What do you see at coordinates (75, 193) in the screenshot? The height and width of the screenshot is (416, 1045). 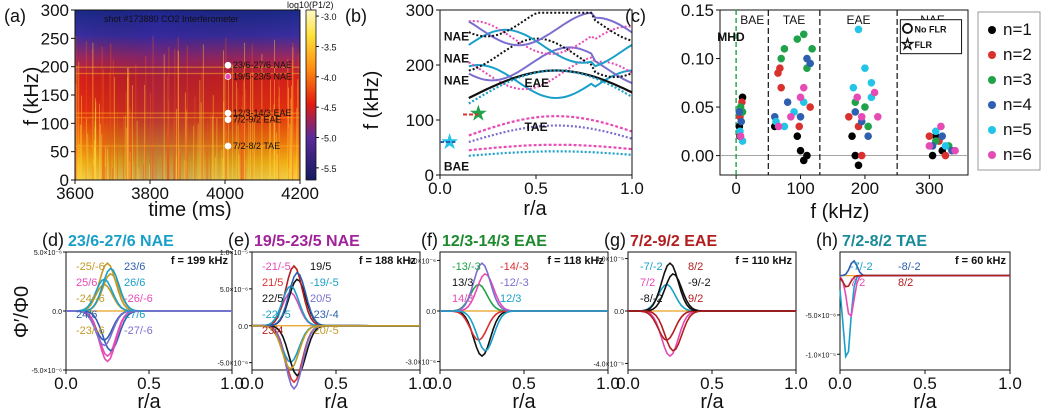 I see `x-tick-label: 3600` at bounding box center [75, 193].